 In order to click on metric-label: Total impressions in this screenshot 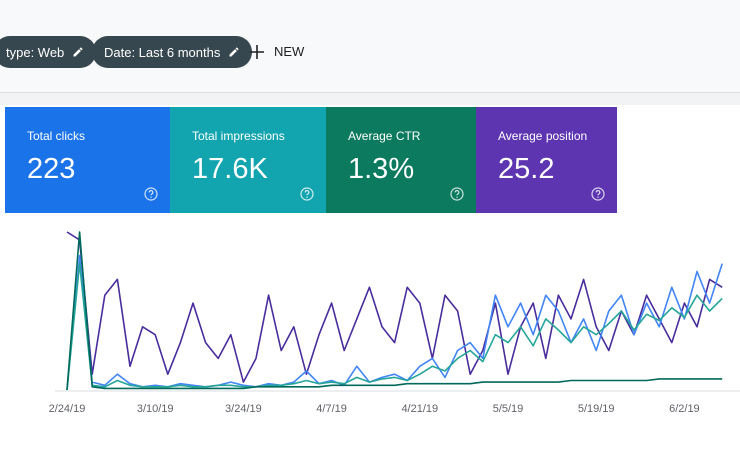, I will do `click(238, 136)`.